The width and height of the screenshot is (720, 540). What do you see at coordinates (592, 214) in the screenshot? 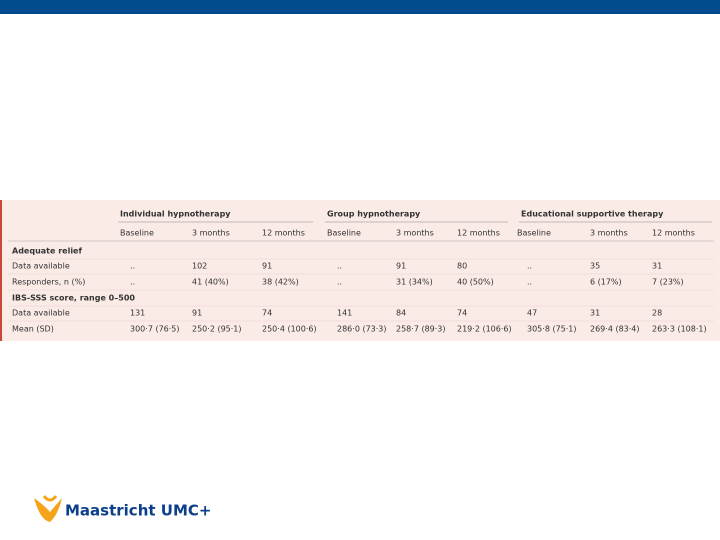
I see `group-header: Educational supportive therapy` at bounding box center [592, 214].